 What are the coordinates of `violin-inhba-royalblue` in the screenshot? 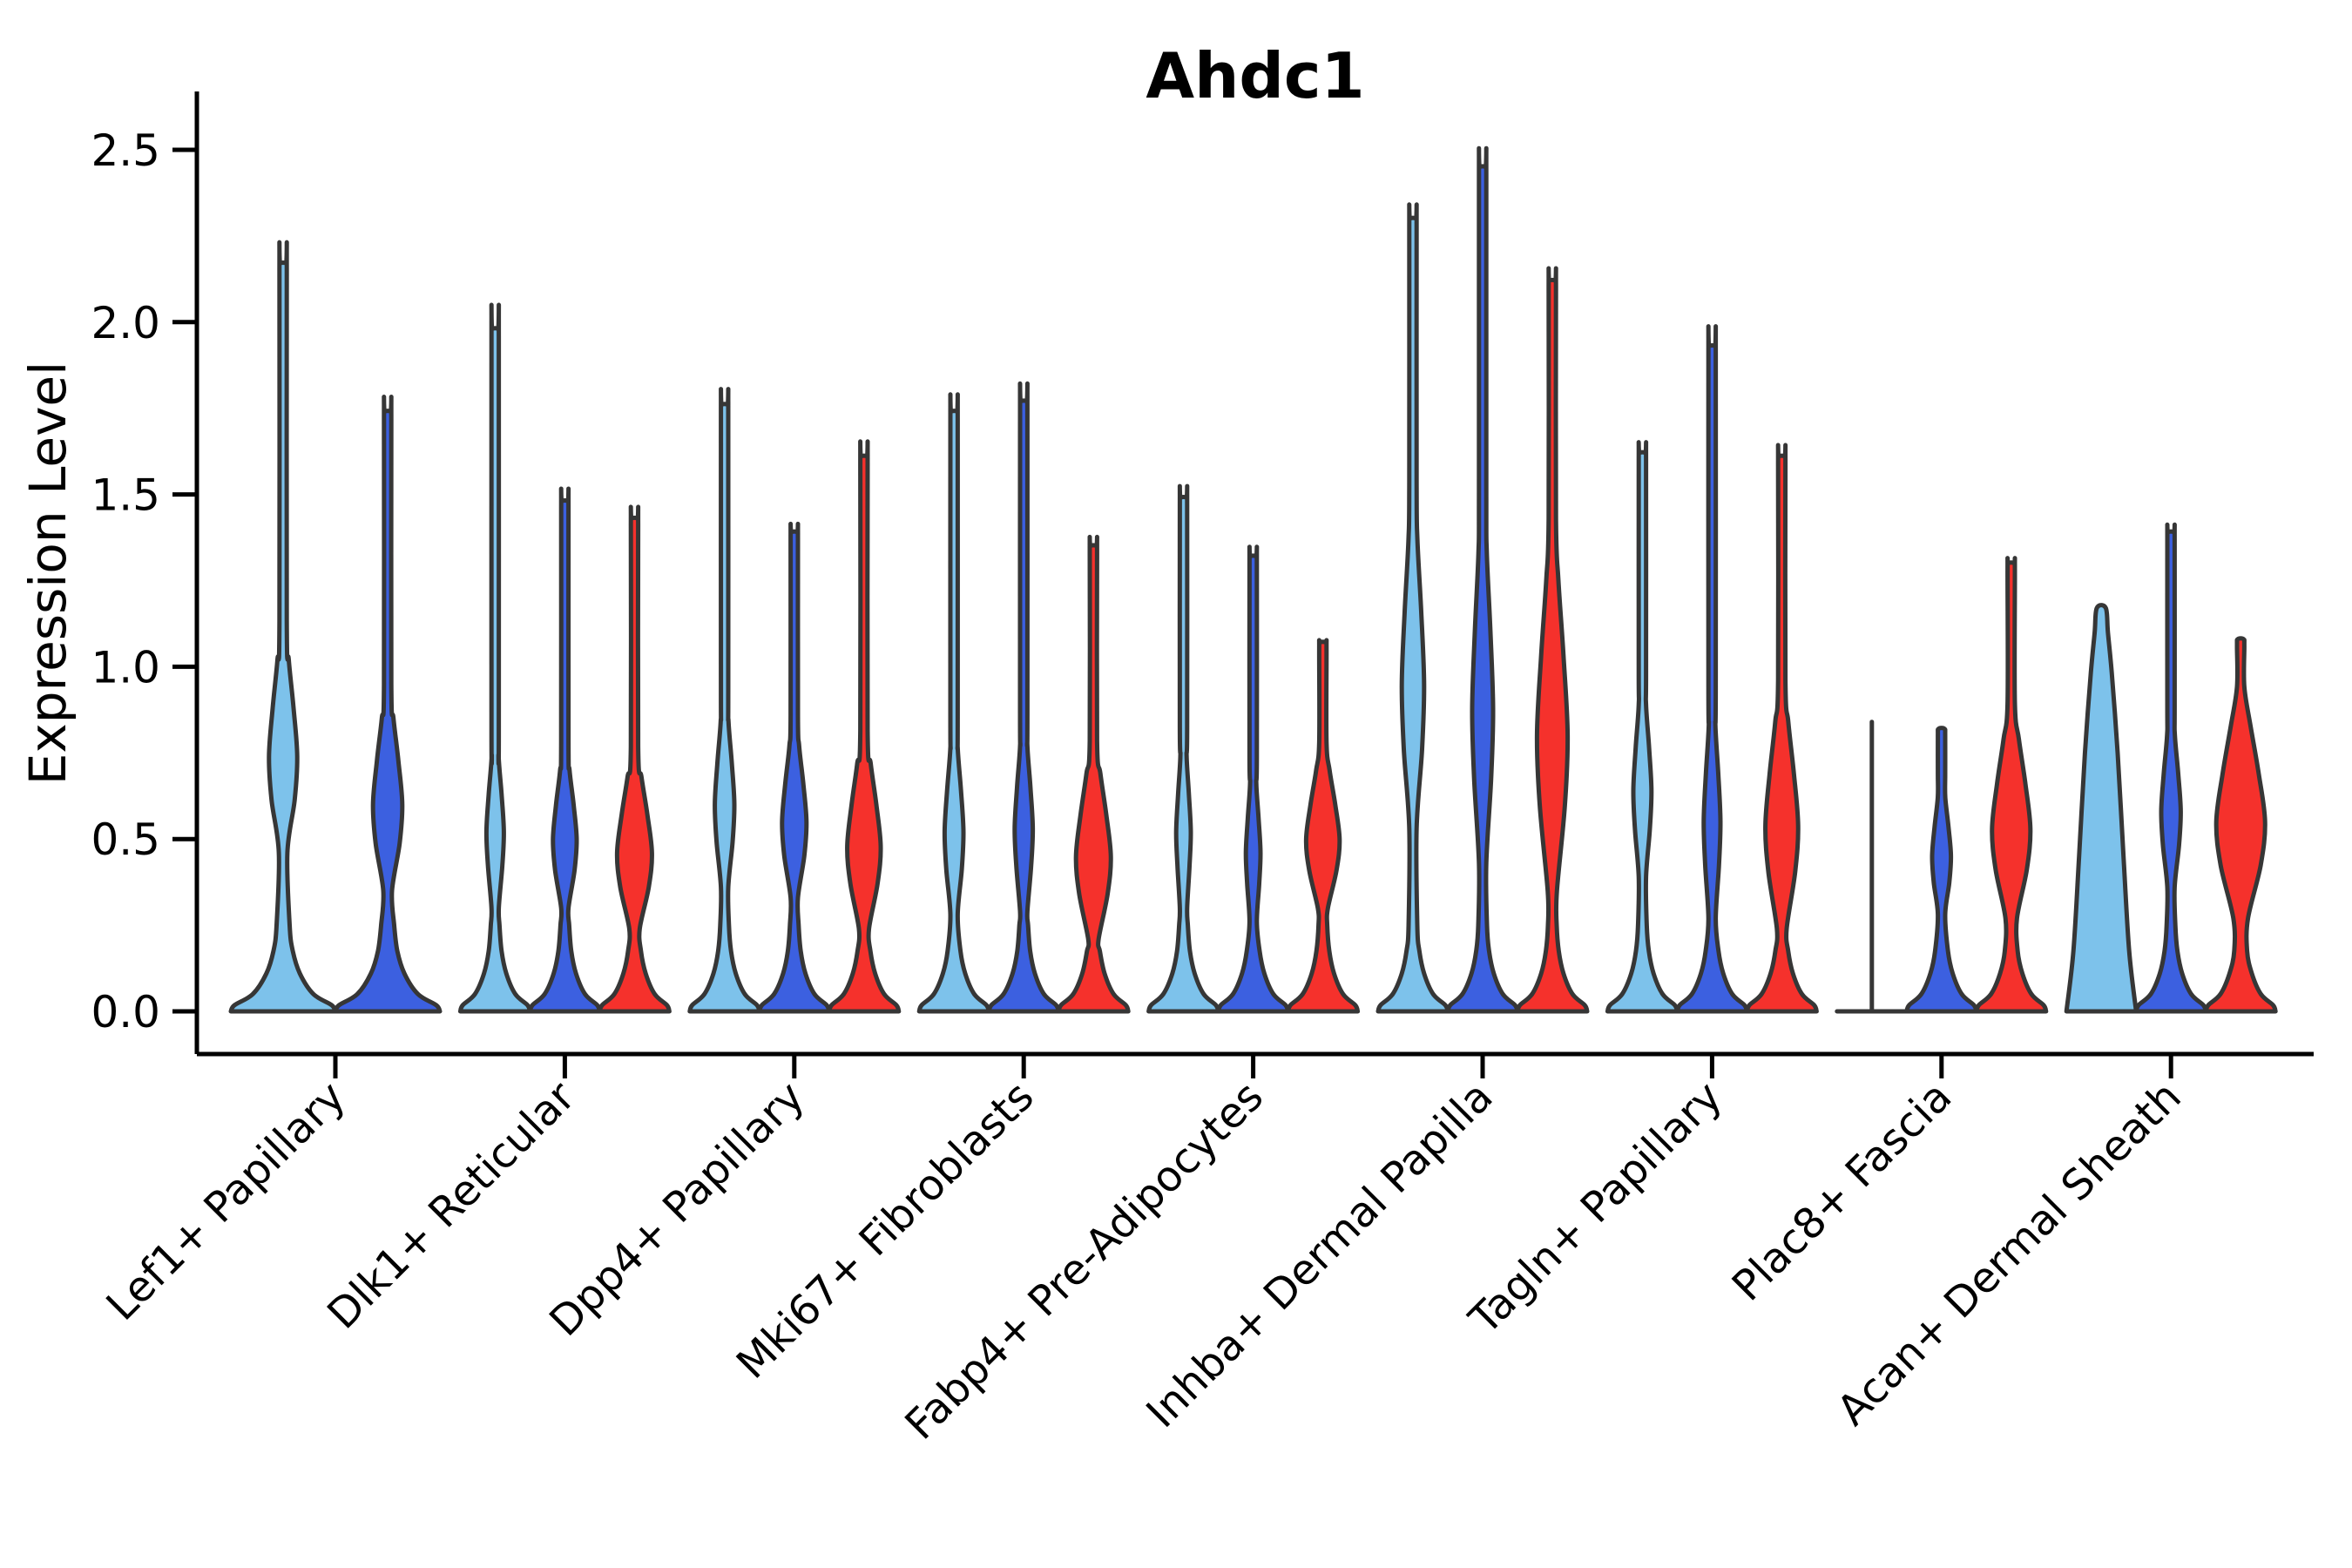 It's located at (1482, 579).